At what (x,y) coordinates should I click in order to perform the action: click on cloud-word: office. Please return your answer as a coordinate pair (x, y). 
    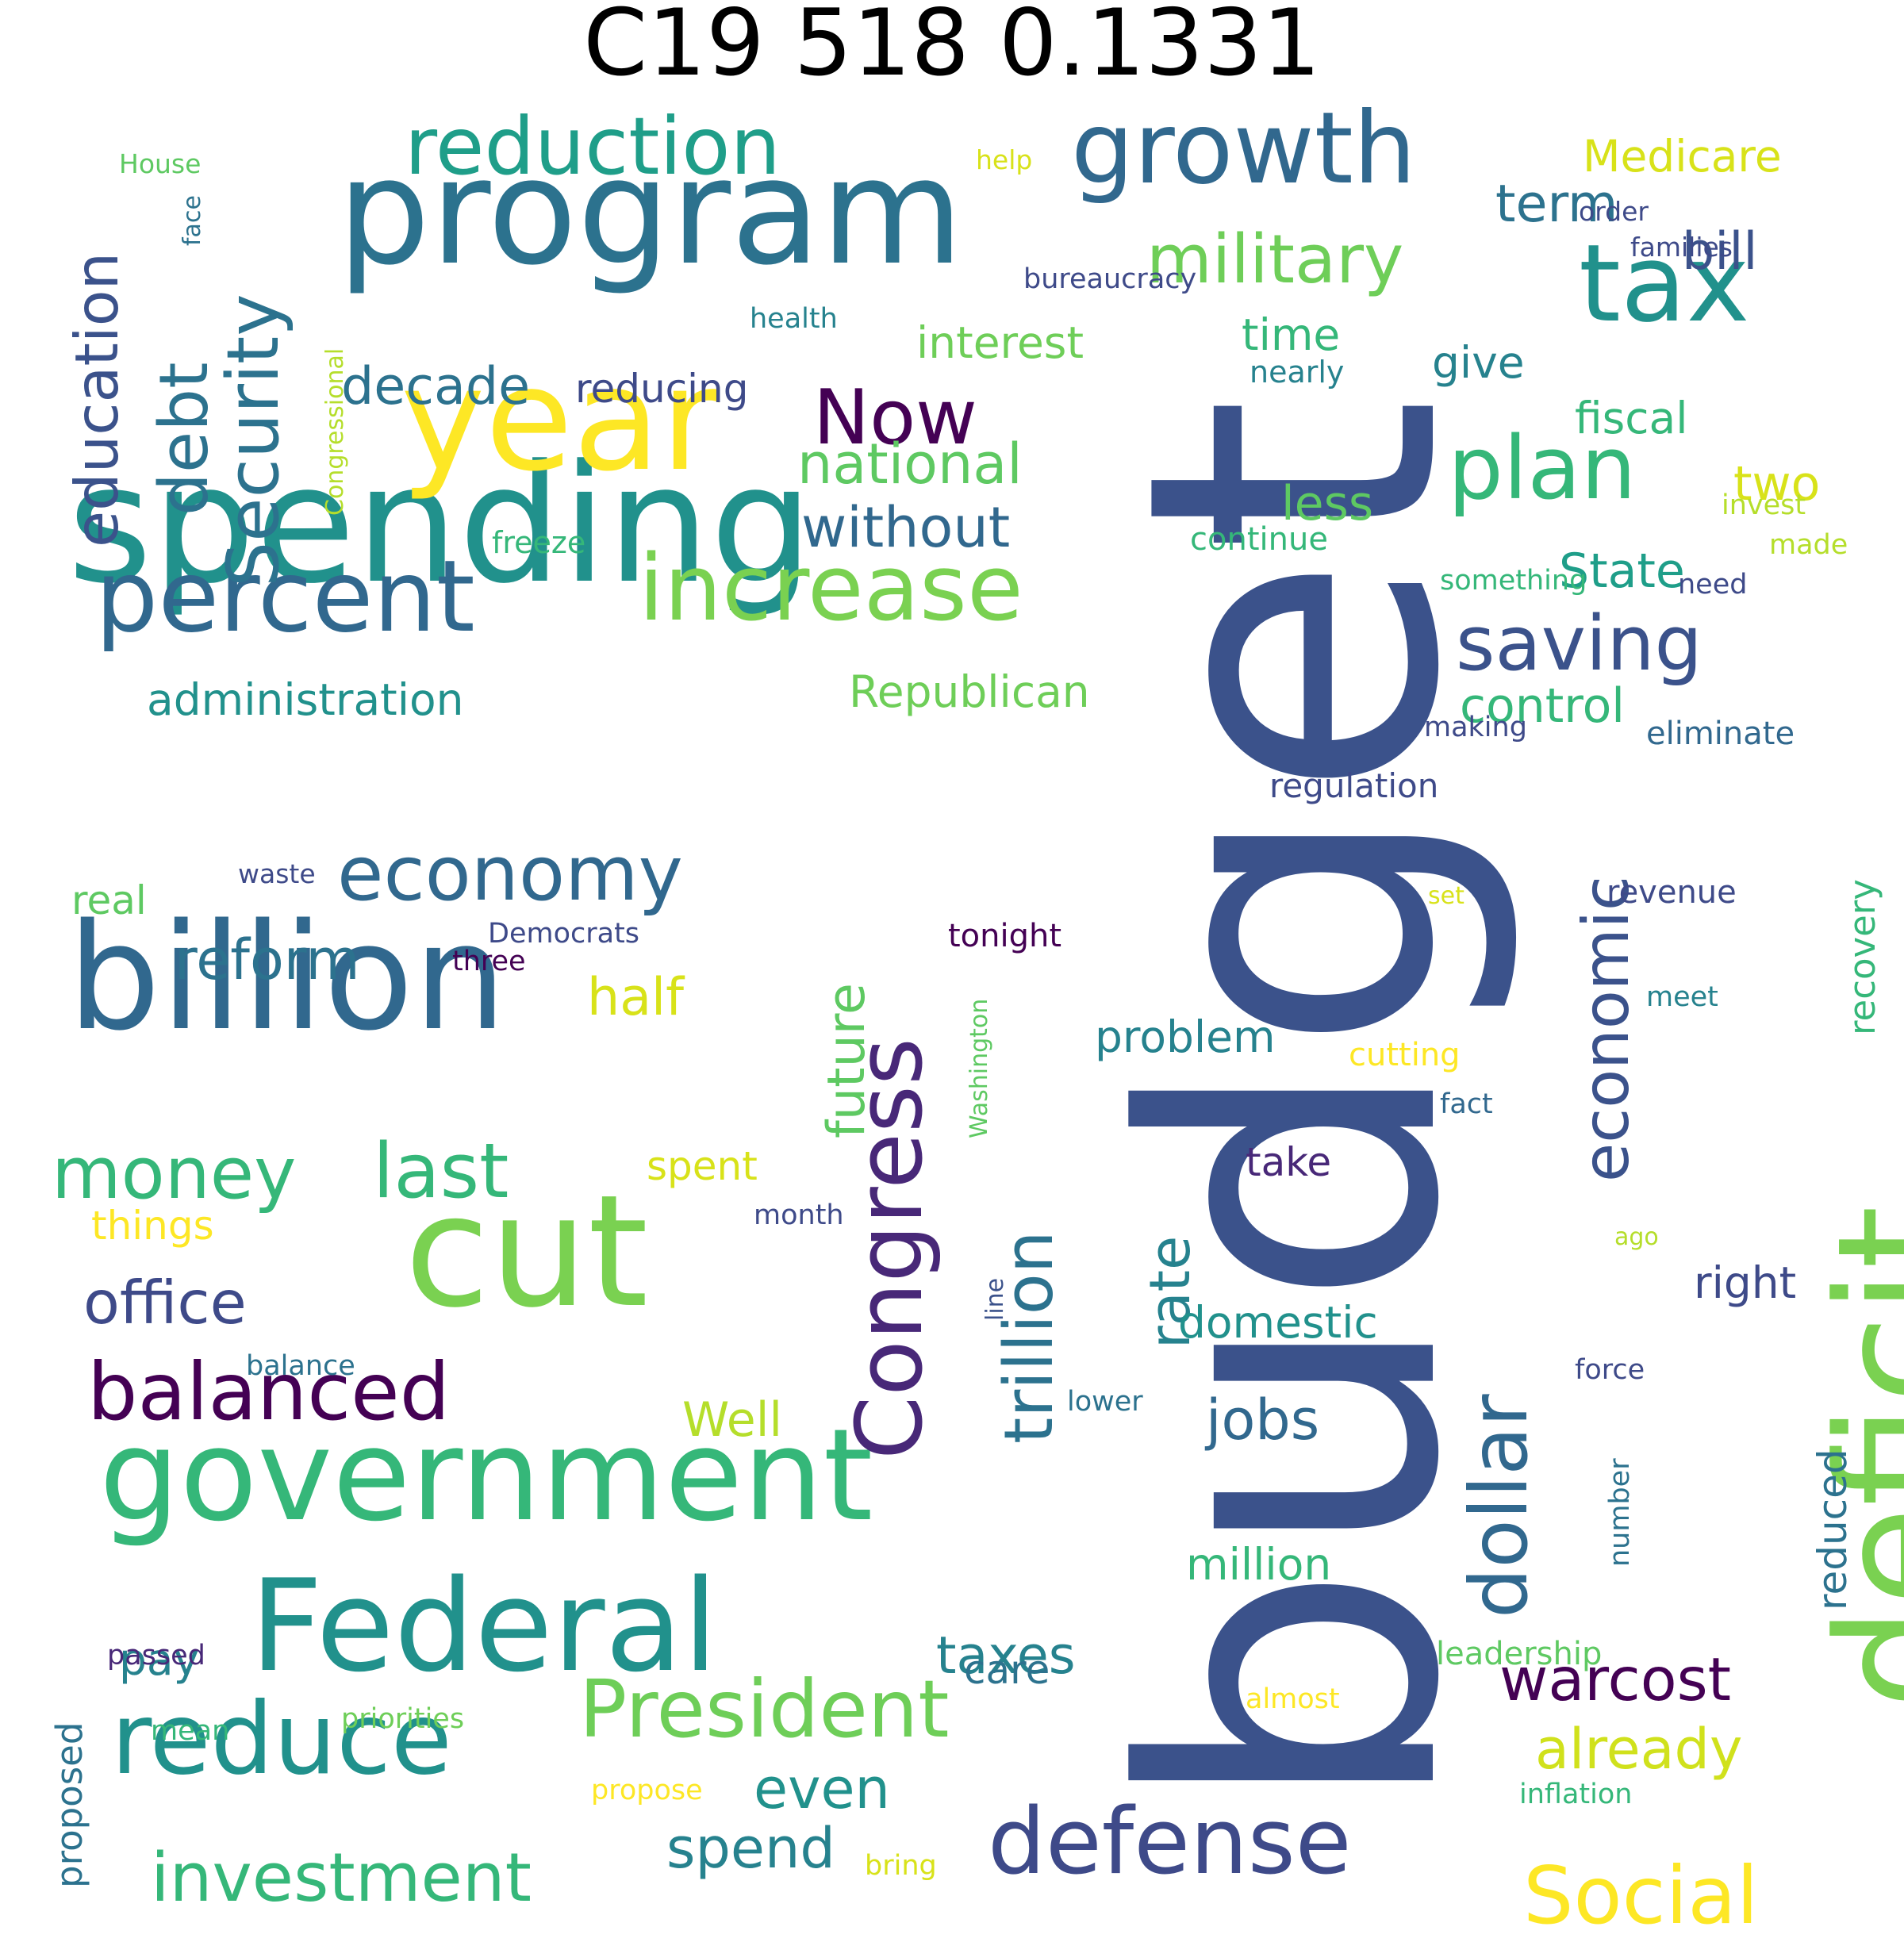
    Looking at the image, I should click on (165, 1303).